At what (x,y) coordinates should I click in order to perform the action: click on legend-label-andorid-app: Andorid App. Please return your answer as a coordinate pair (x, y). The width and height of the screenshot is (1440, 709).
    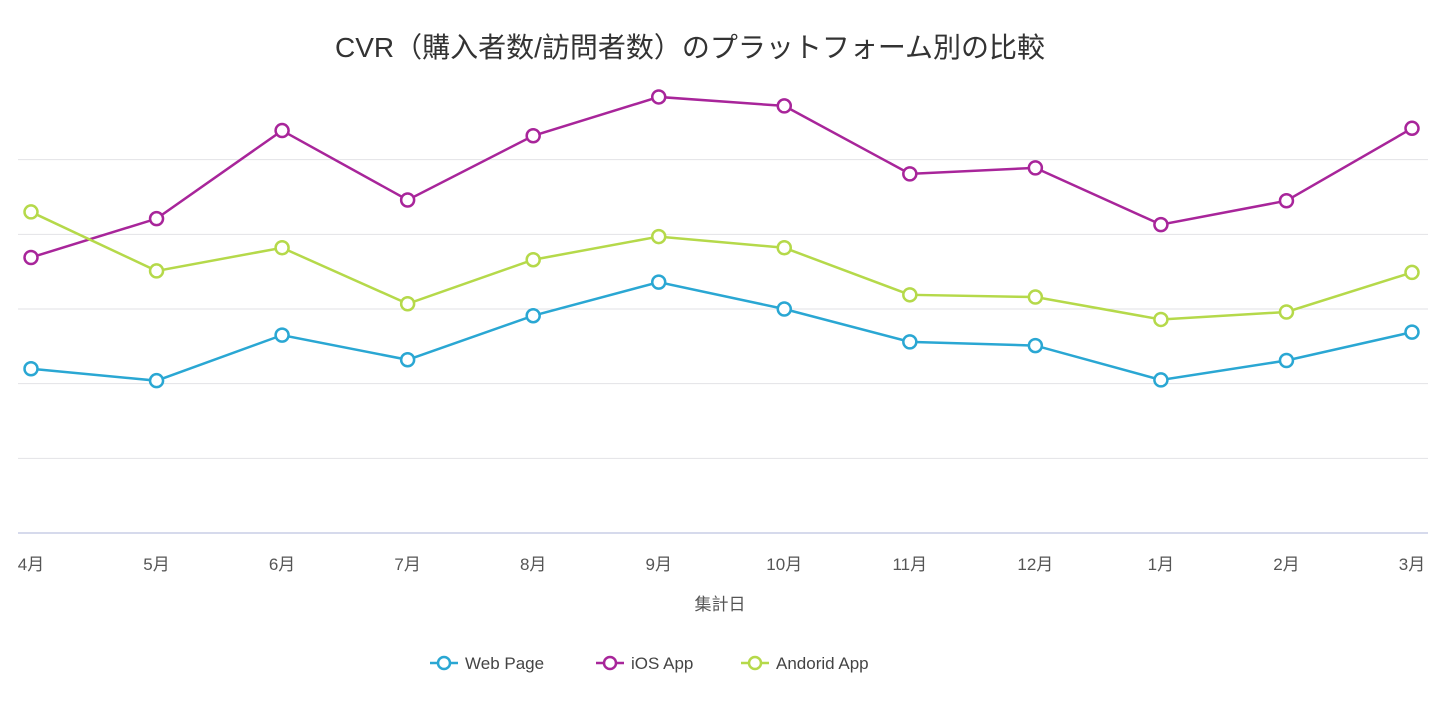
    Looking at the image, I should click on (822, 663).